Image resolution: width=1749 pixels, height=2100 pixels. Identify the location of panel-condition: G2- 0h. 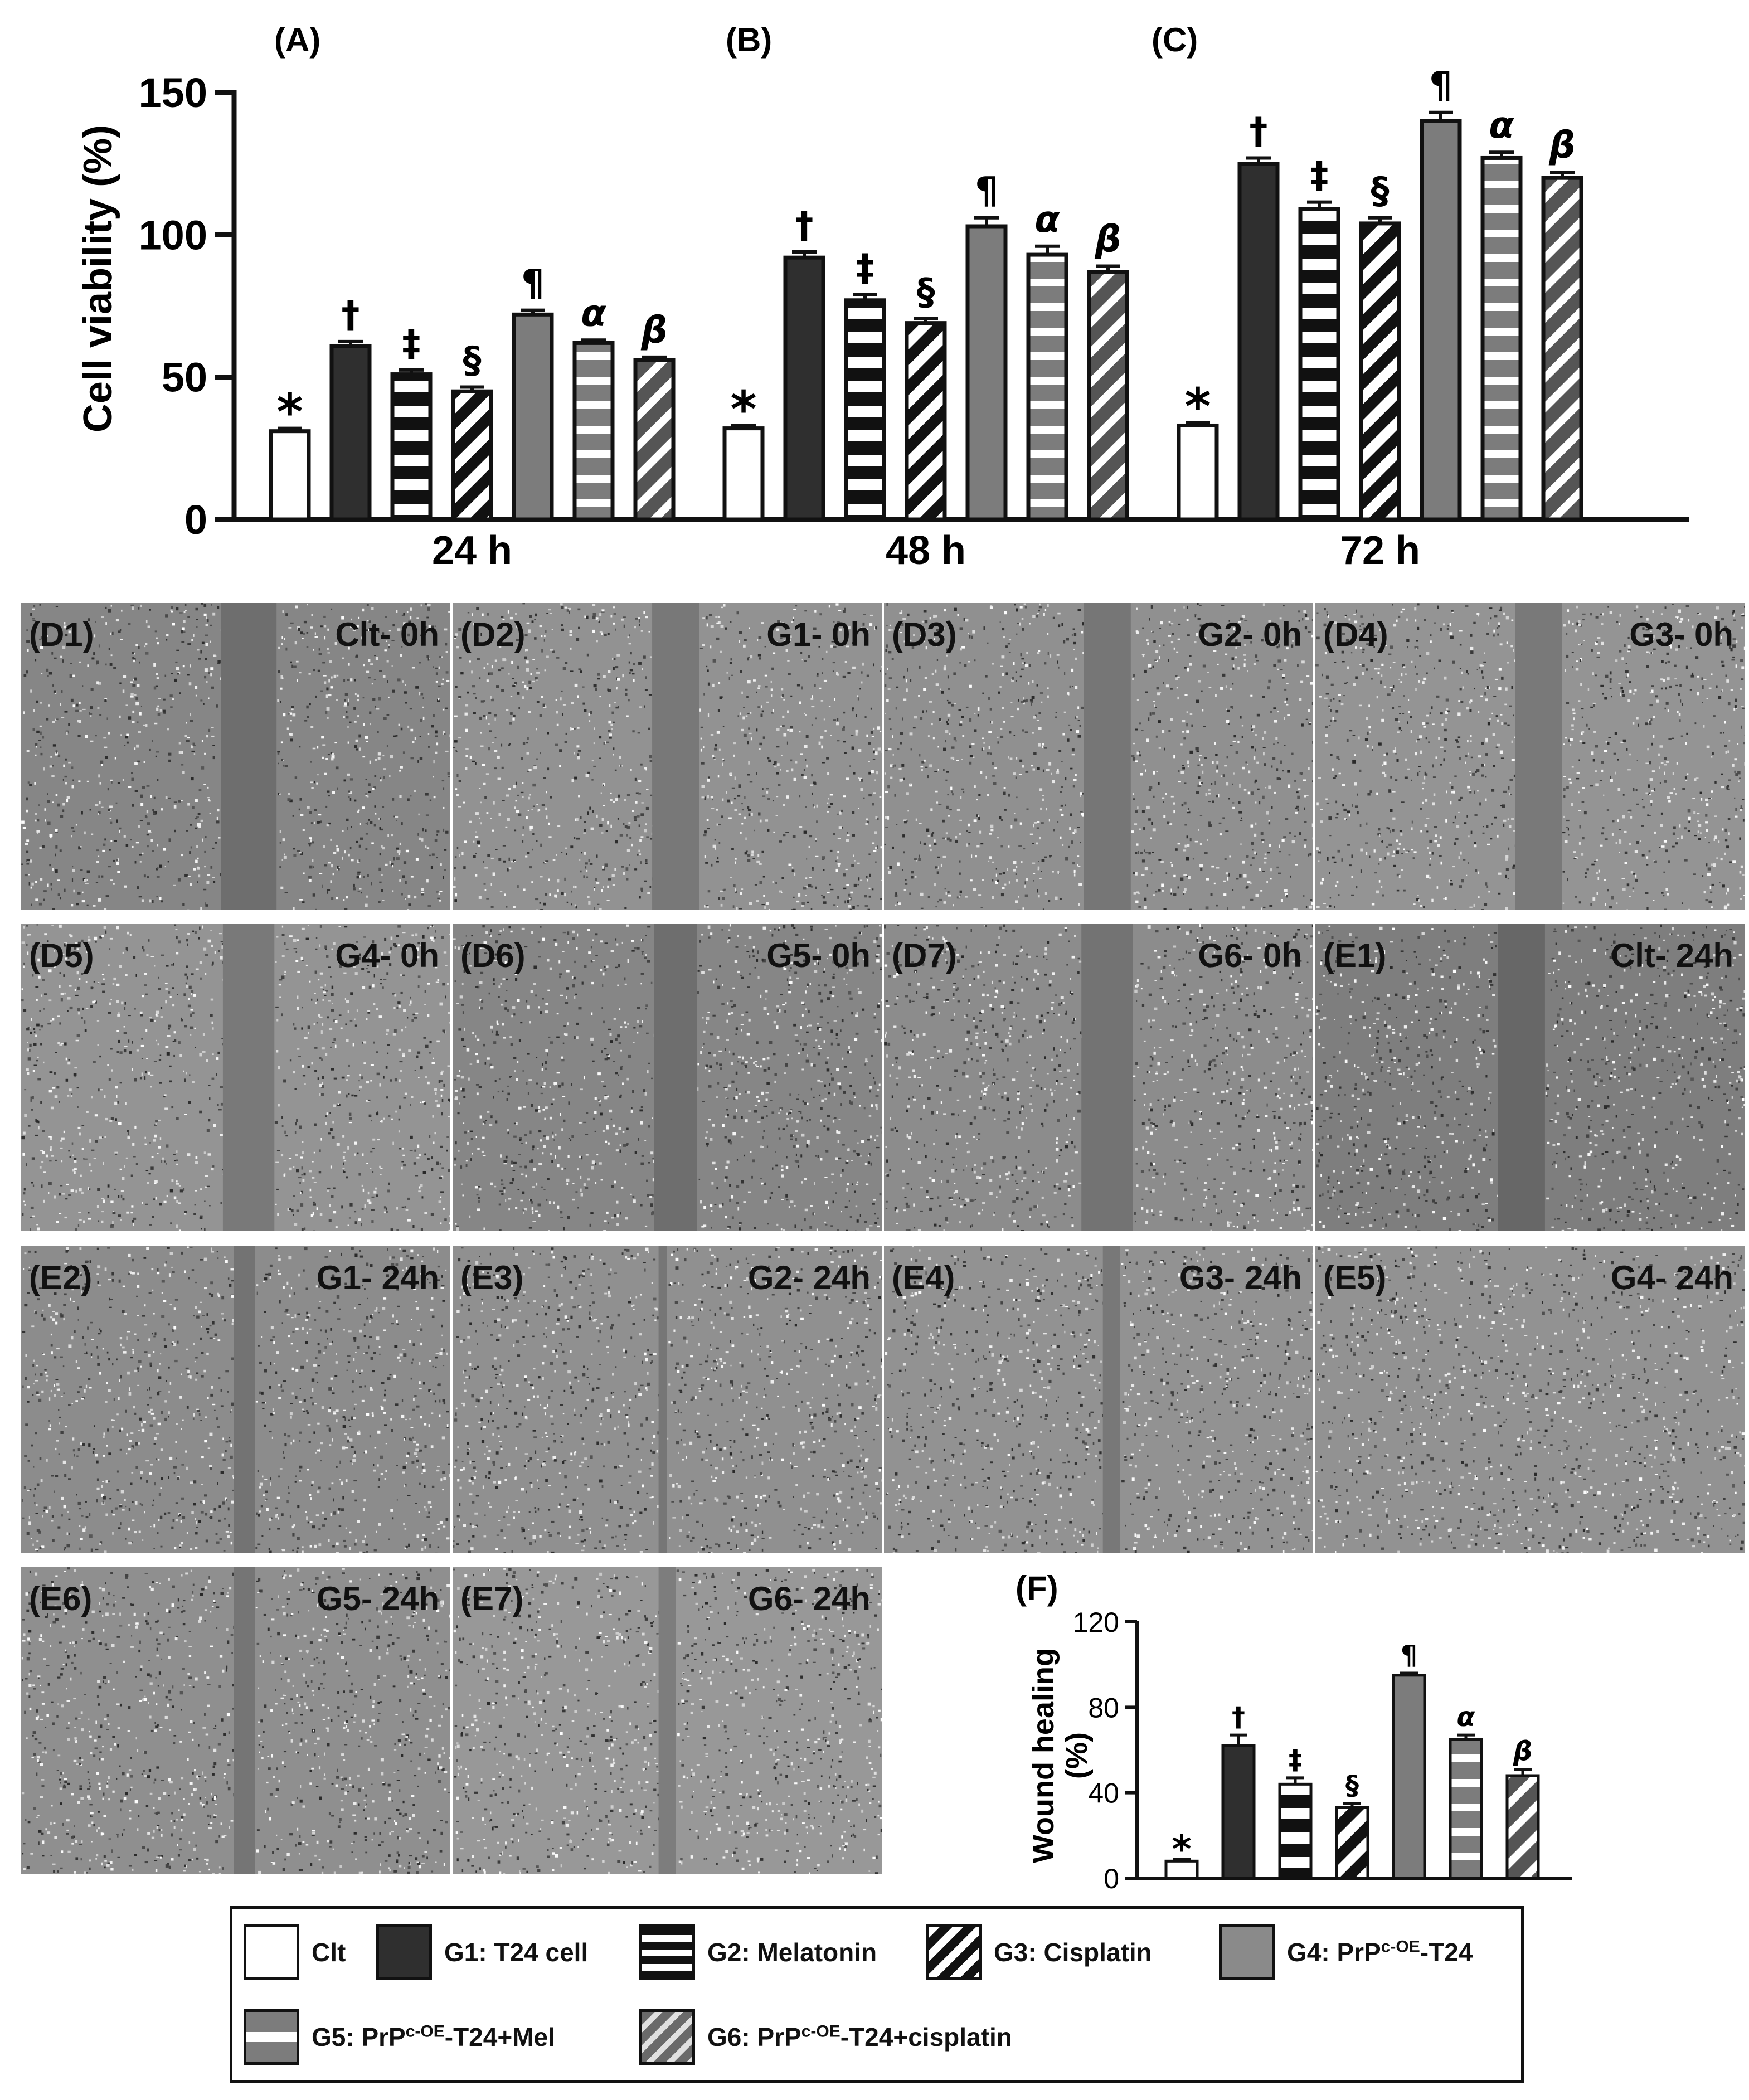
(1250, 634).